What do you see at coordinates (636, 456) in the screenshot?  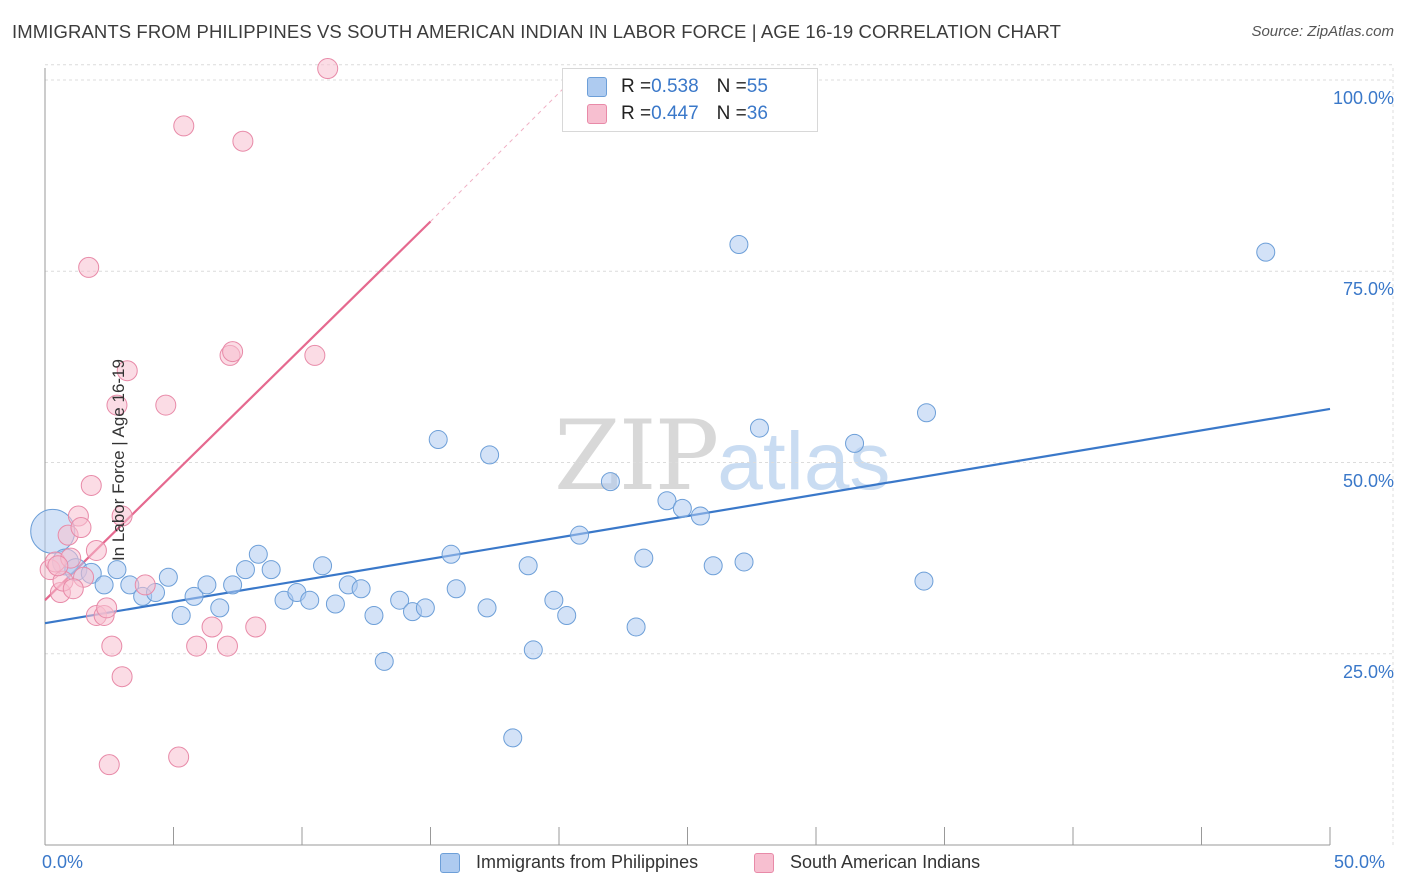 I see `watermark-zip: ZIP` at bounding box center [636, 456].